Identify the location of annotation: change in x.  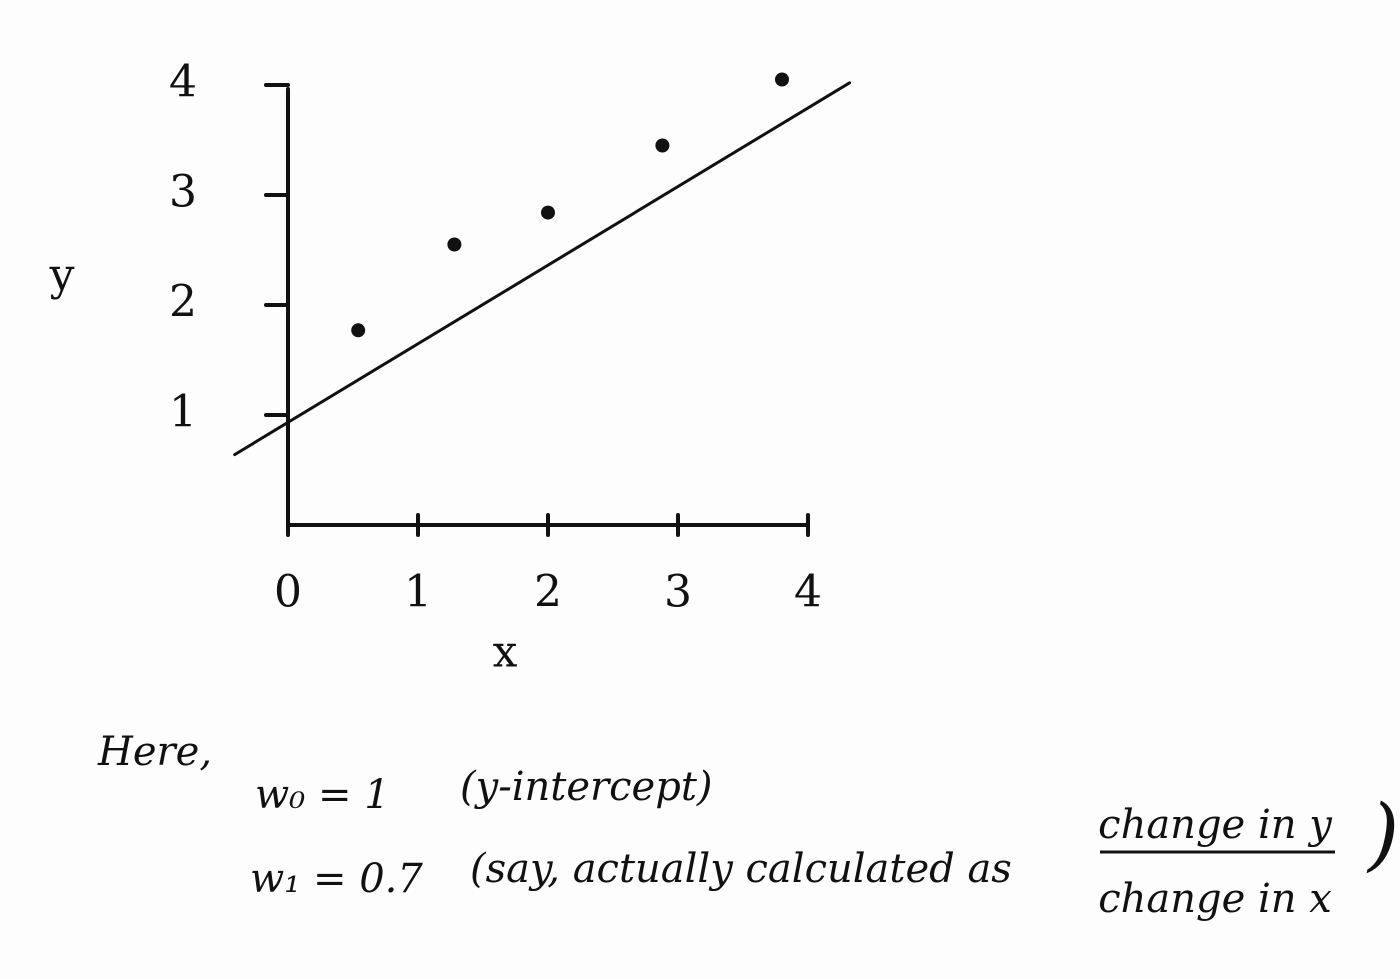
(1215, 899).